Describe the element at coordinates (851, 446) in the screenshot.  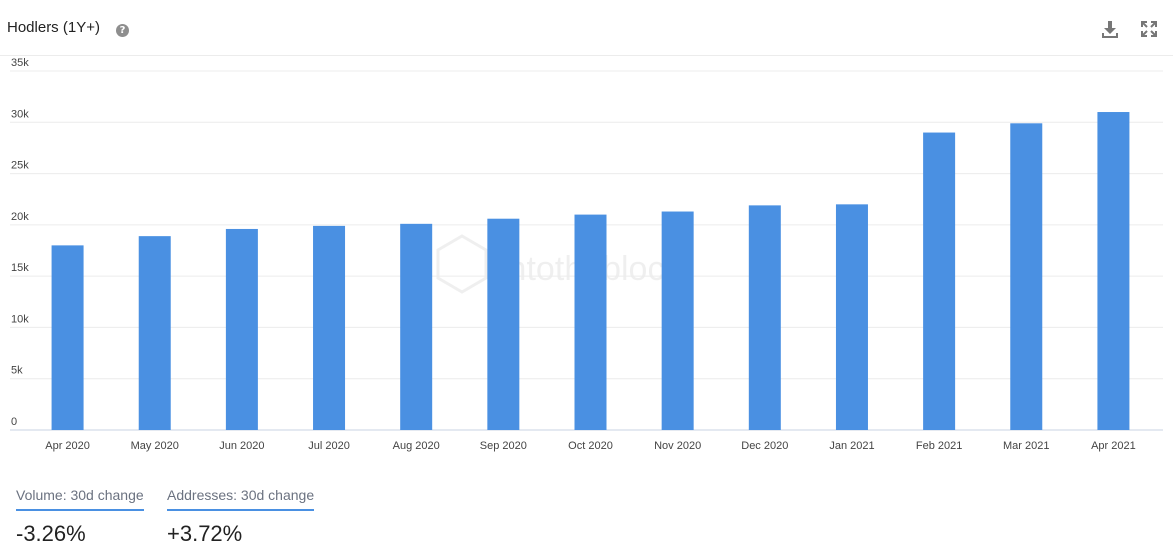
I see `x-tick-label: Jan 2021` at that location.